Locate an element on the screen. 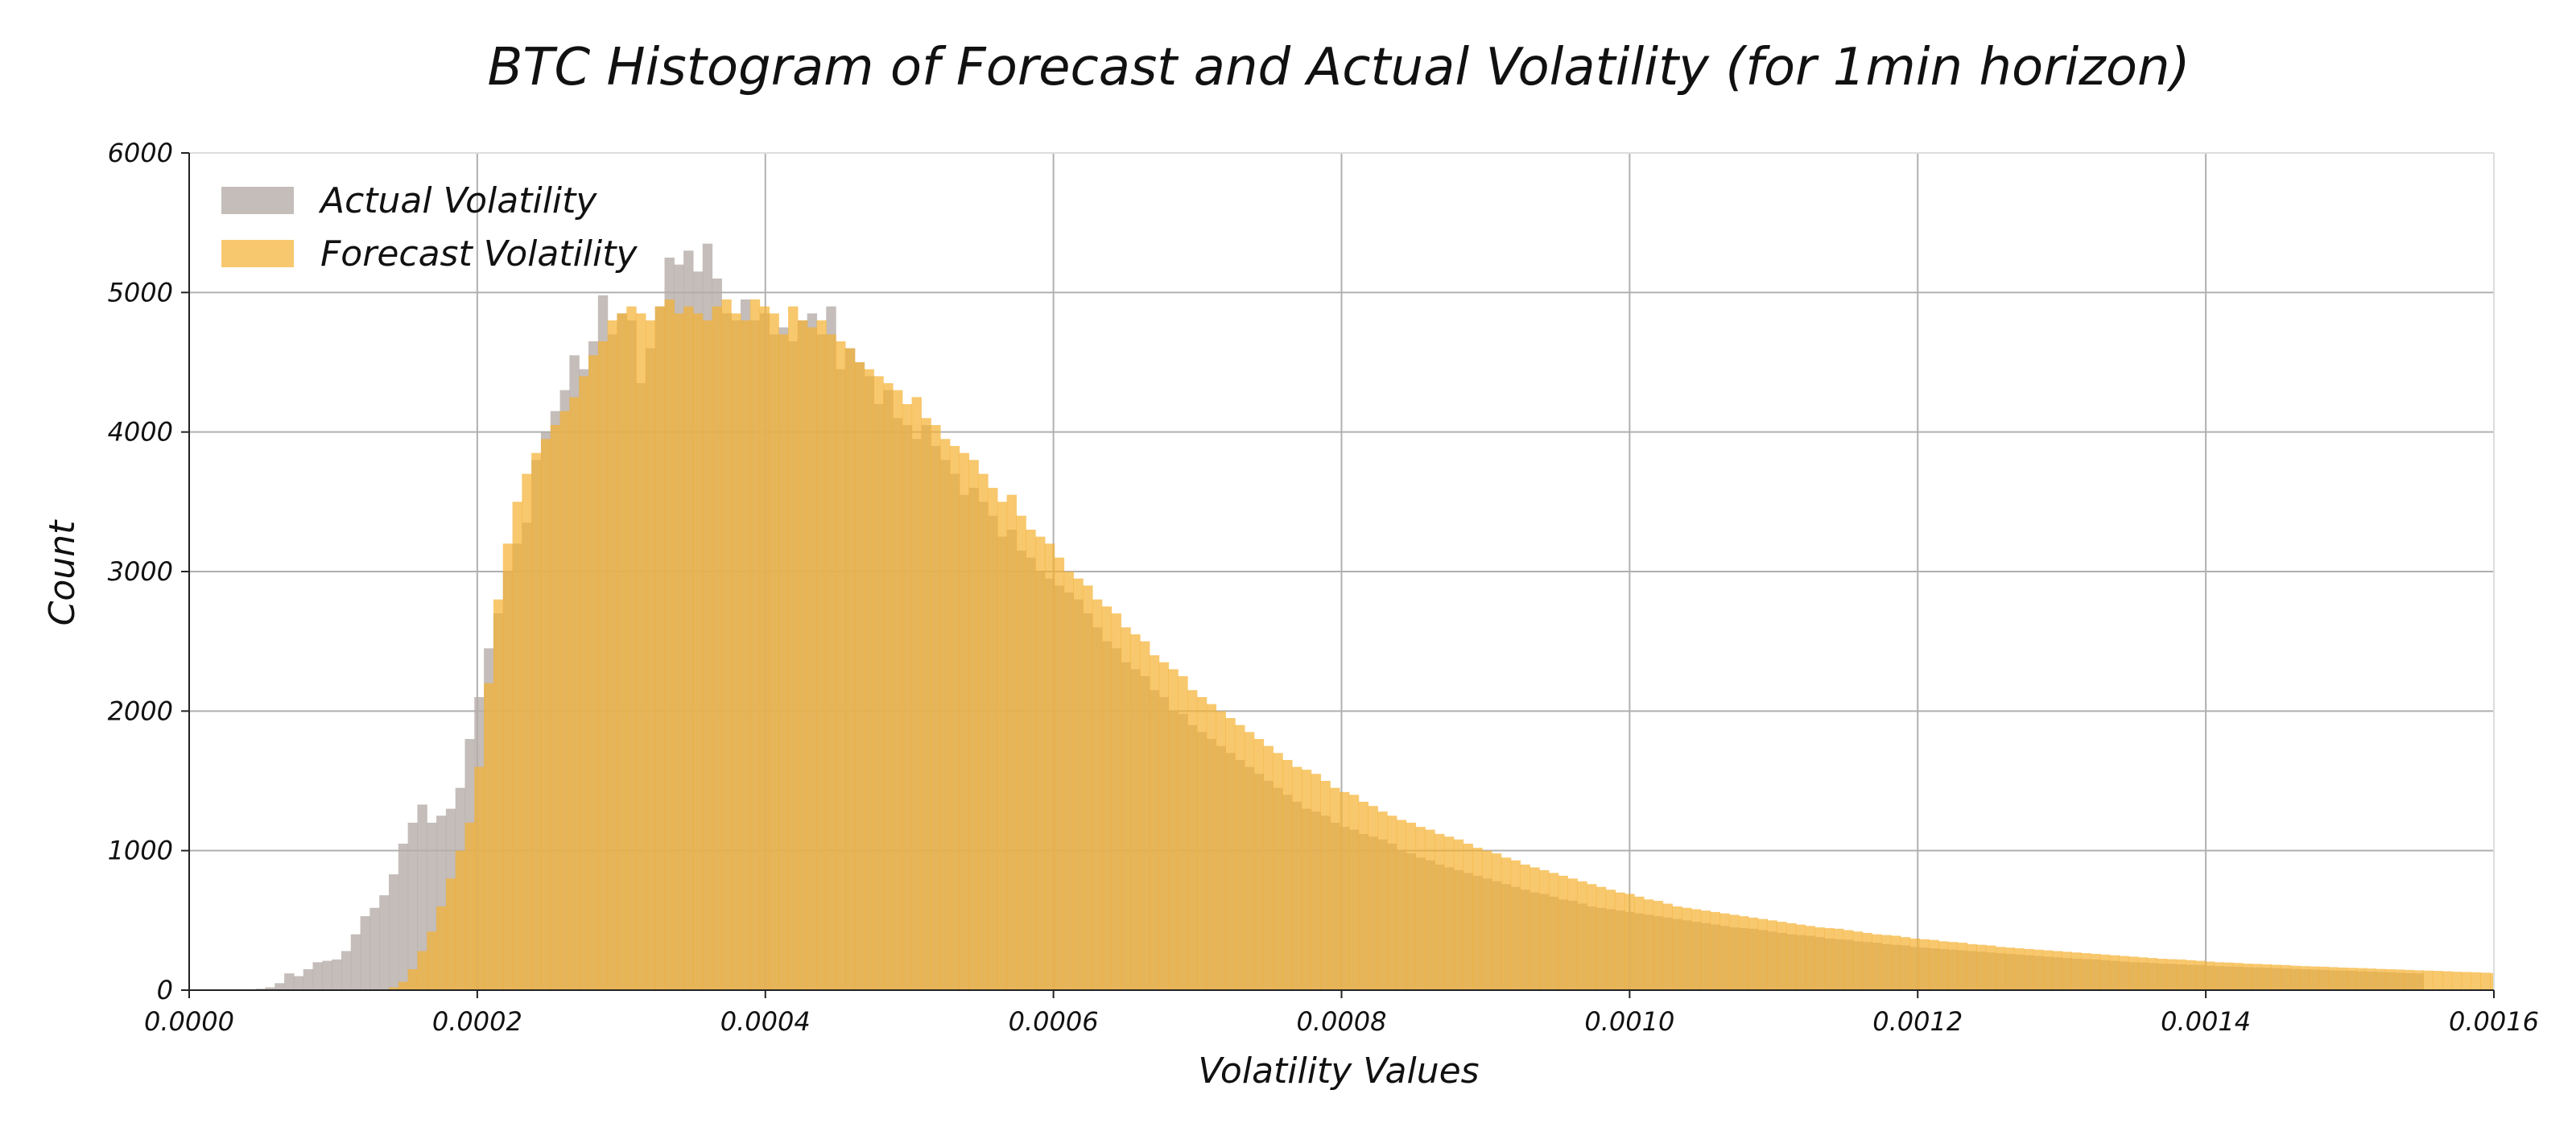  x-tick-label: 0.0012 is located at coordinates (1917, 1021).